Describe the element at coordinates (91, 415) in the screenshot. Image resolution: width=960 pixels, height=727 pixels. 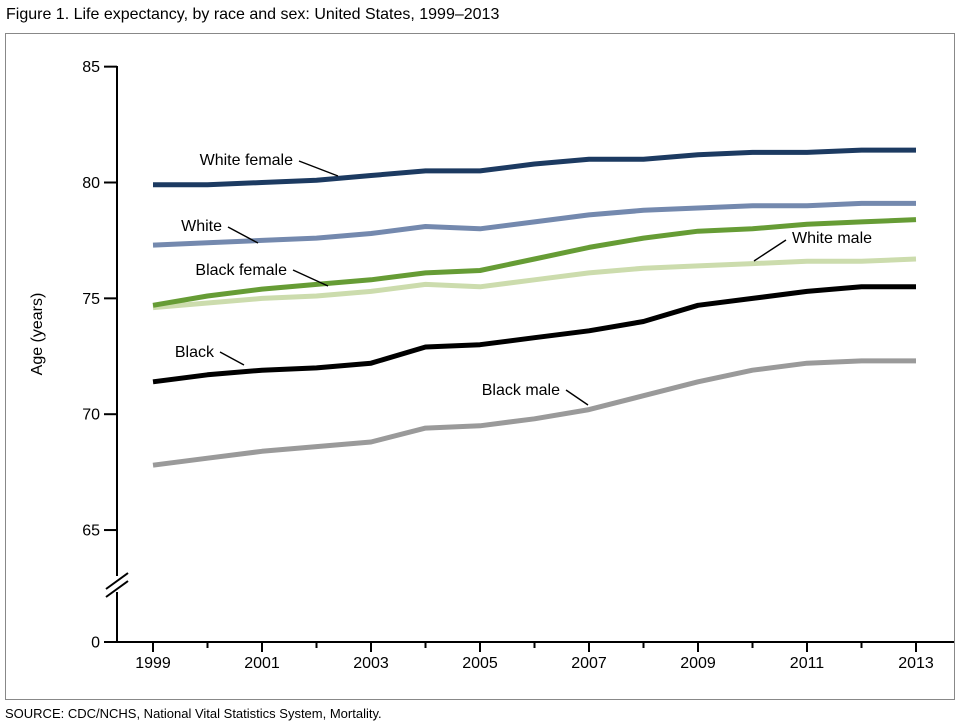
I see `y-tick-label: 70` at that location.